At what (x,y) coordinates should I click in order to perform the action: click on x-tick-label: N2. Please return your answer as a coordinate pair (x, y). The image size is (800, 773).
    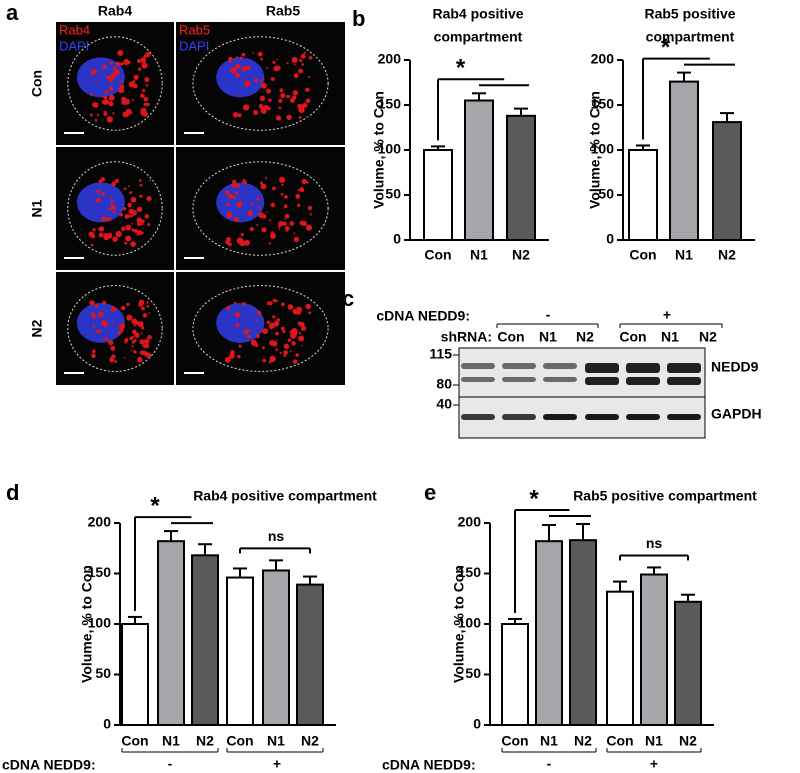
    Looking at the image, I should click on (310, 741).